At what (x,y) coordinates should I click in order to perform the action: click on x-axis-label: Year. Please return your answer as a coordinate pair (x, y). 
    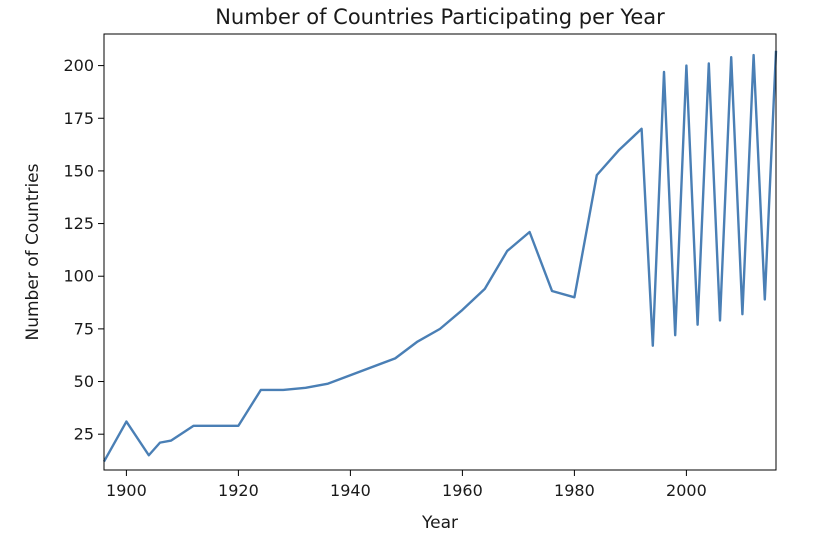
    Looking at the image, I should click on (439, 523).